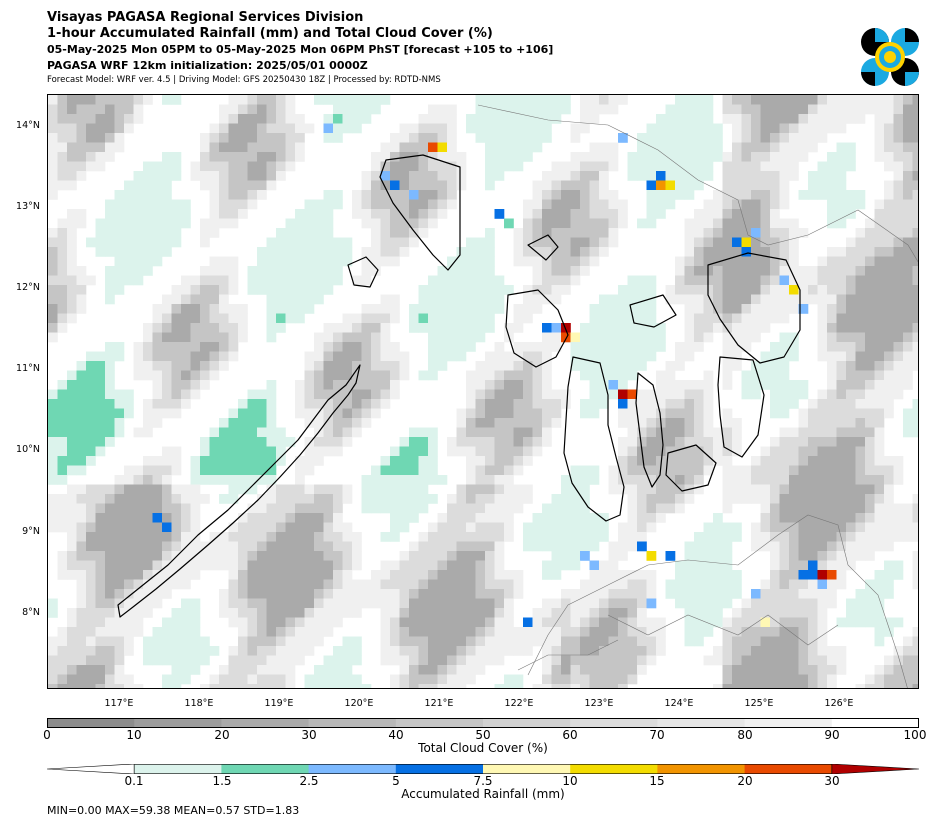 The height and width of the screenshot is (830, 944). I want to click on mindanao-interior, so click(723, 630).